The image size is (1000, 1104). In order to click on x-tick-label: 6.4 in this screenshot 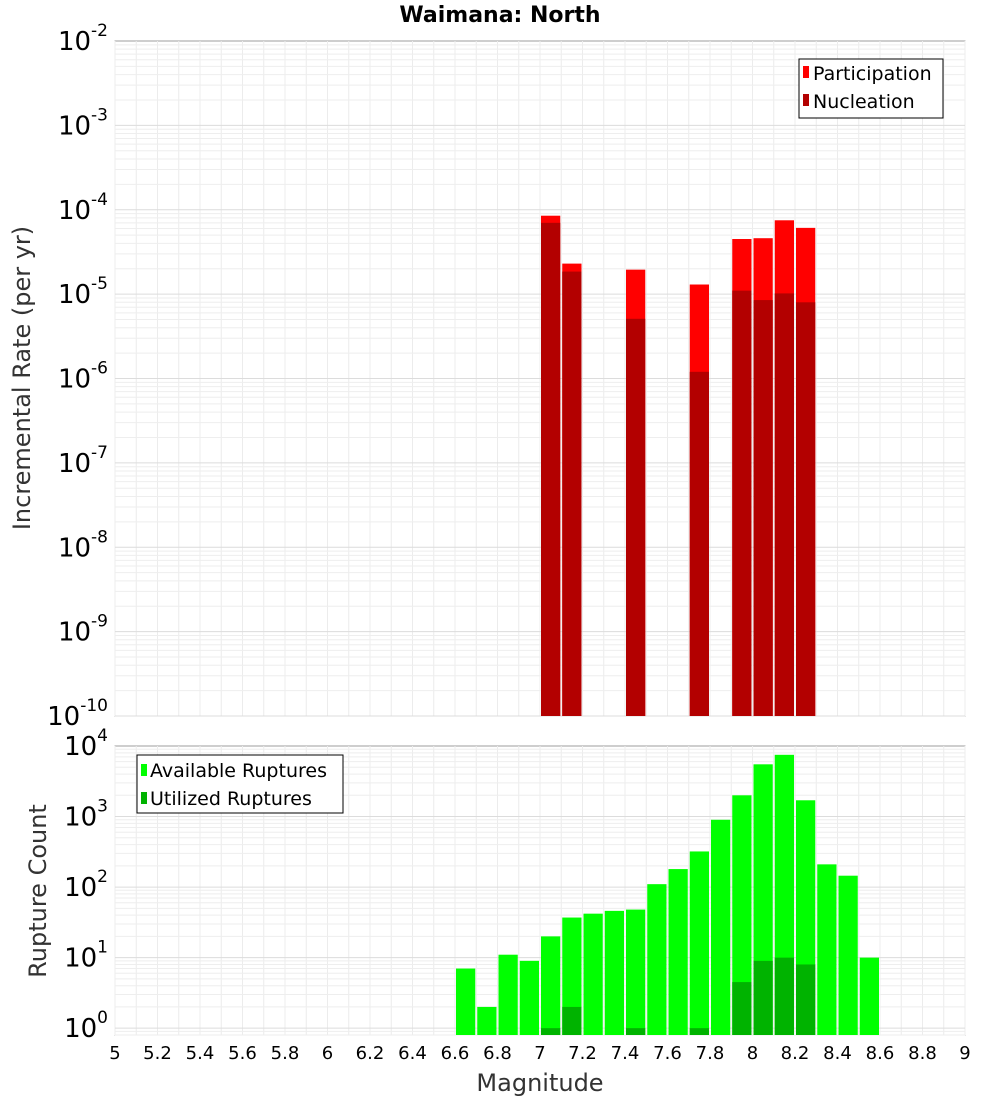, I will do `click(412, 1053)`.